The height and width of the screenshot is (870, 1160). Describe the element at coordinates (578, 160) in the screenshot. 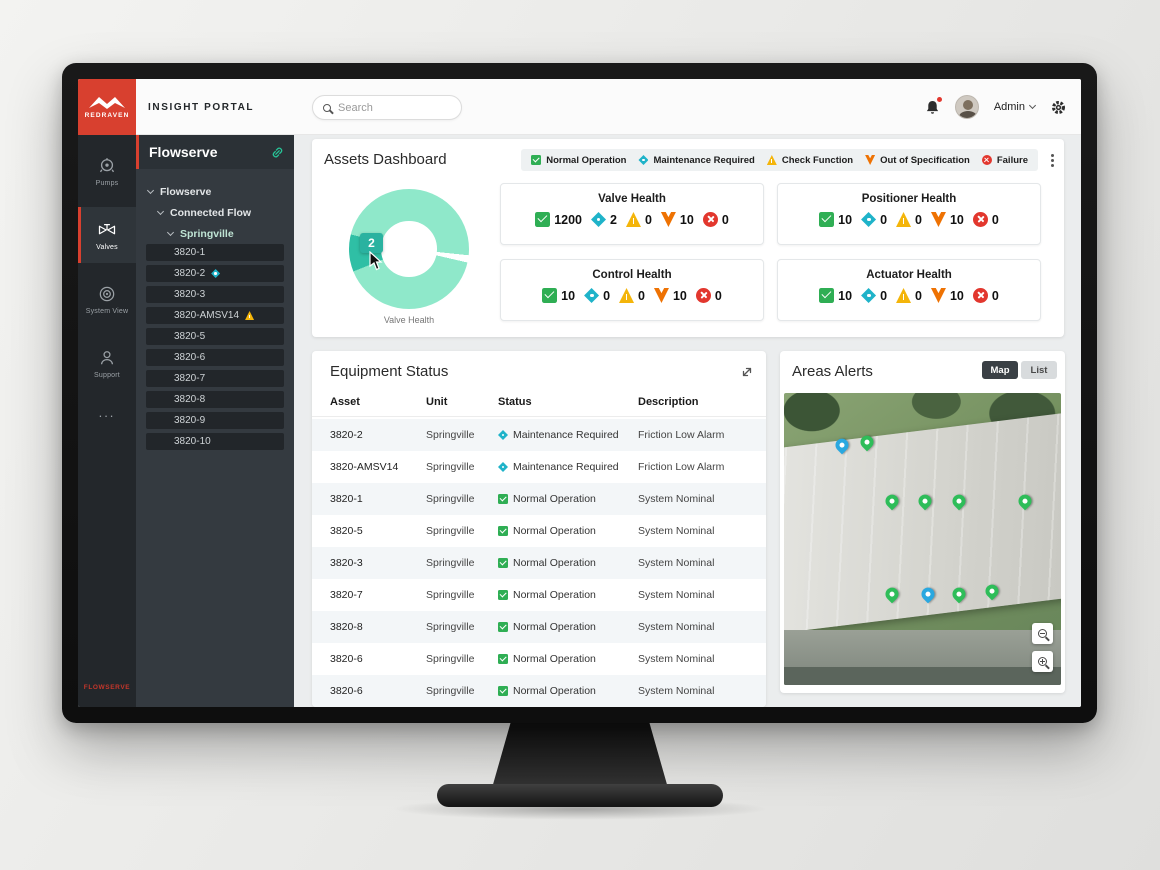

I see `legend-item-normal: Normal Operation` at that location.